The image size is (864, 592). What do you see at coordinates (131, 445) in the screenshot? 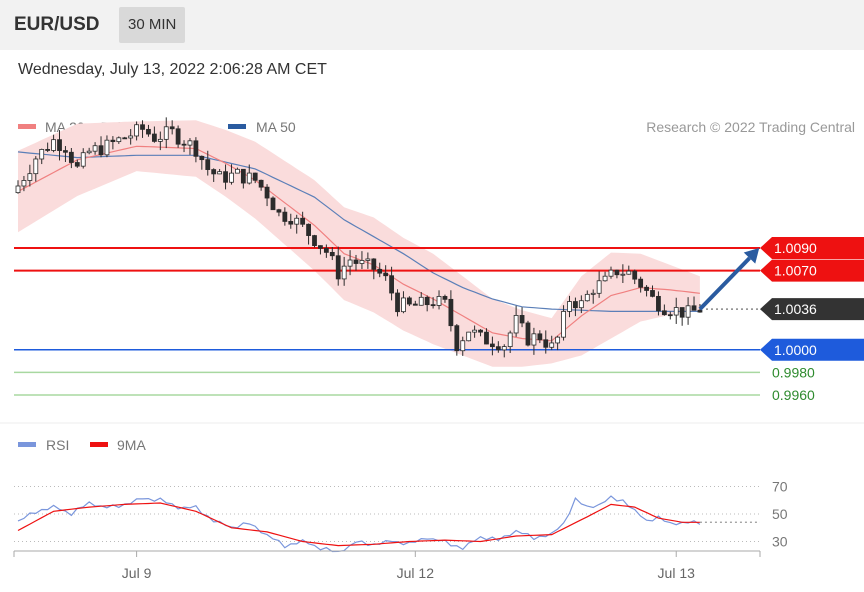
I see `legend-9ma-label: 9MA` at bounding box center [131, 445].